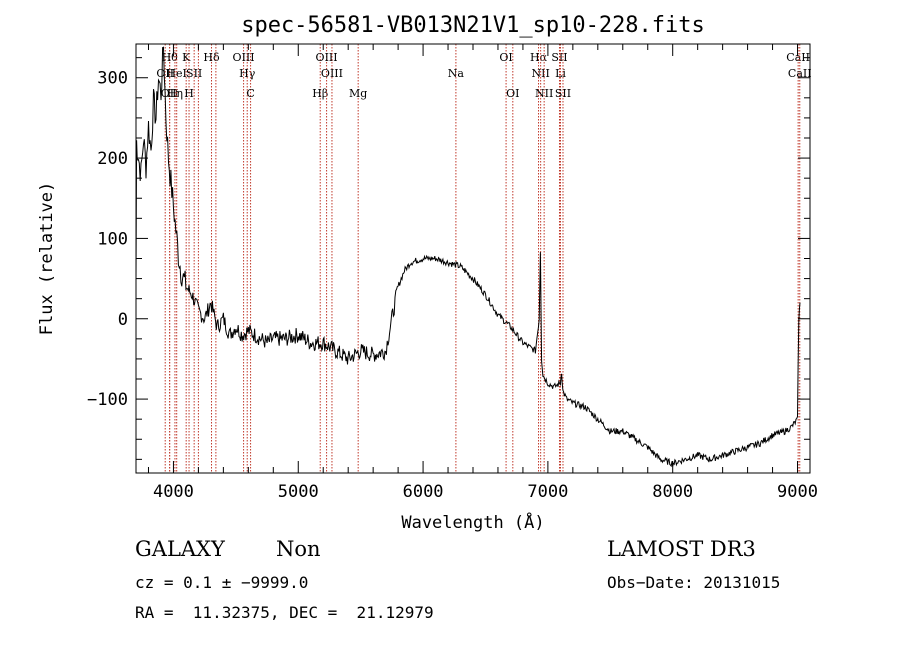  I want to click on y-axis-label: Flux (relative), so click(47, 259).